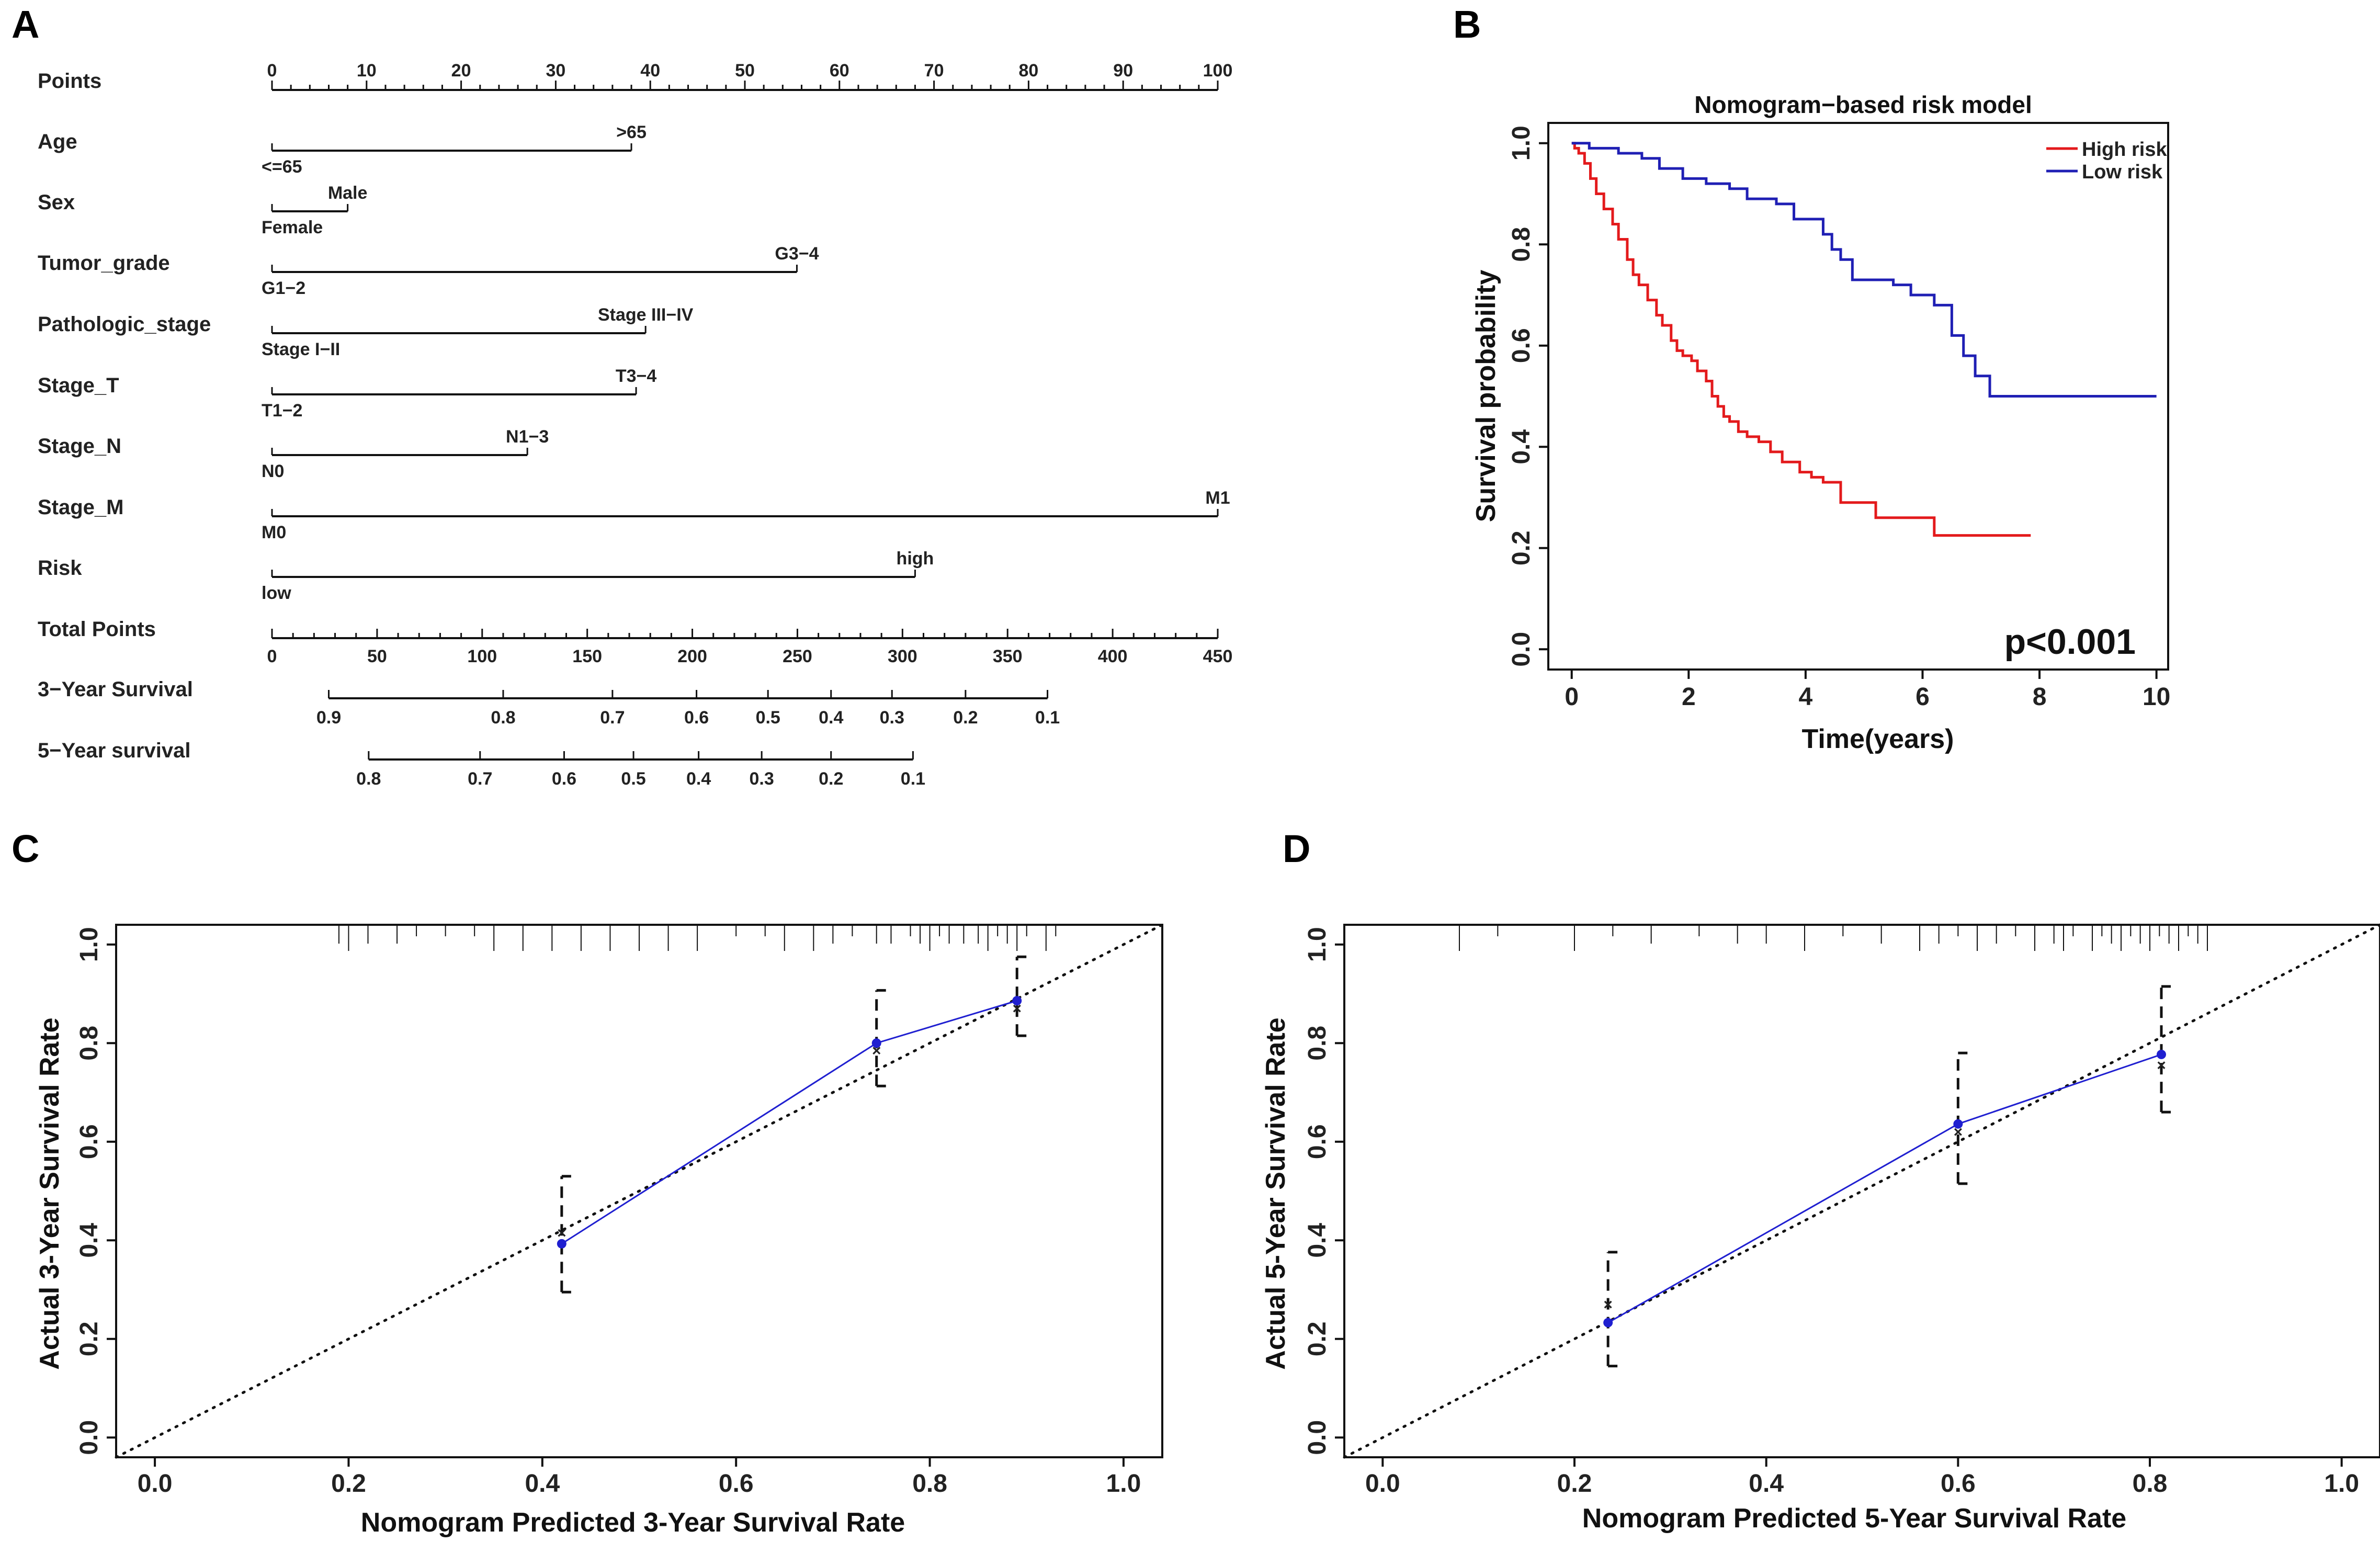 The height and width of the screenshot is (1542, 2380). What do you see at coordinates (348, 1484) in the screenshot?
I see `calibration-3yr-x-tick-label: 0.2` at bounding box center [348, 1484].